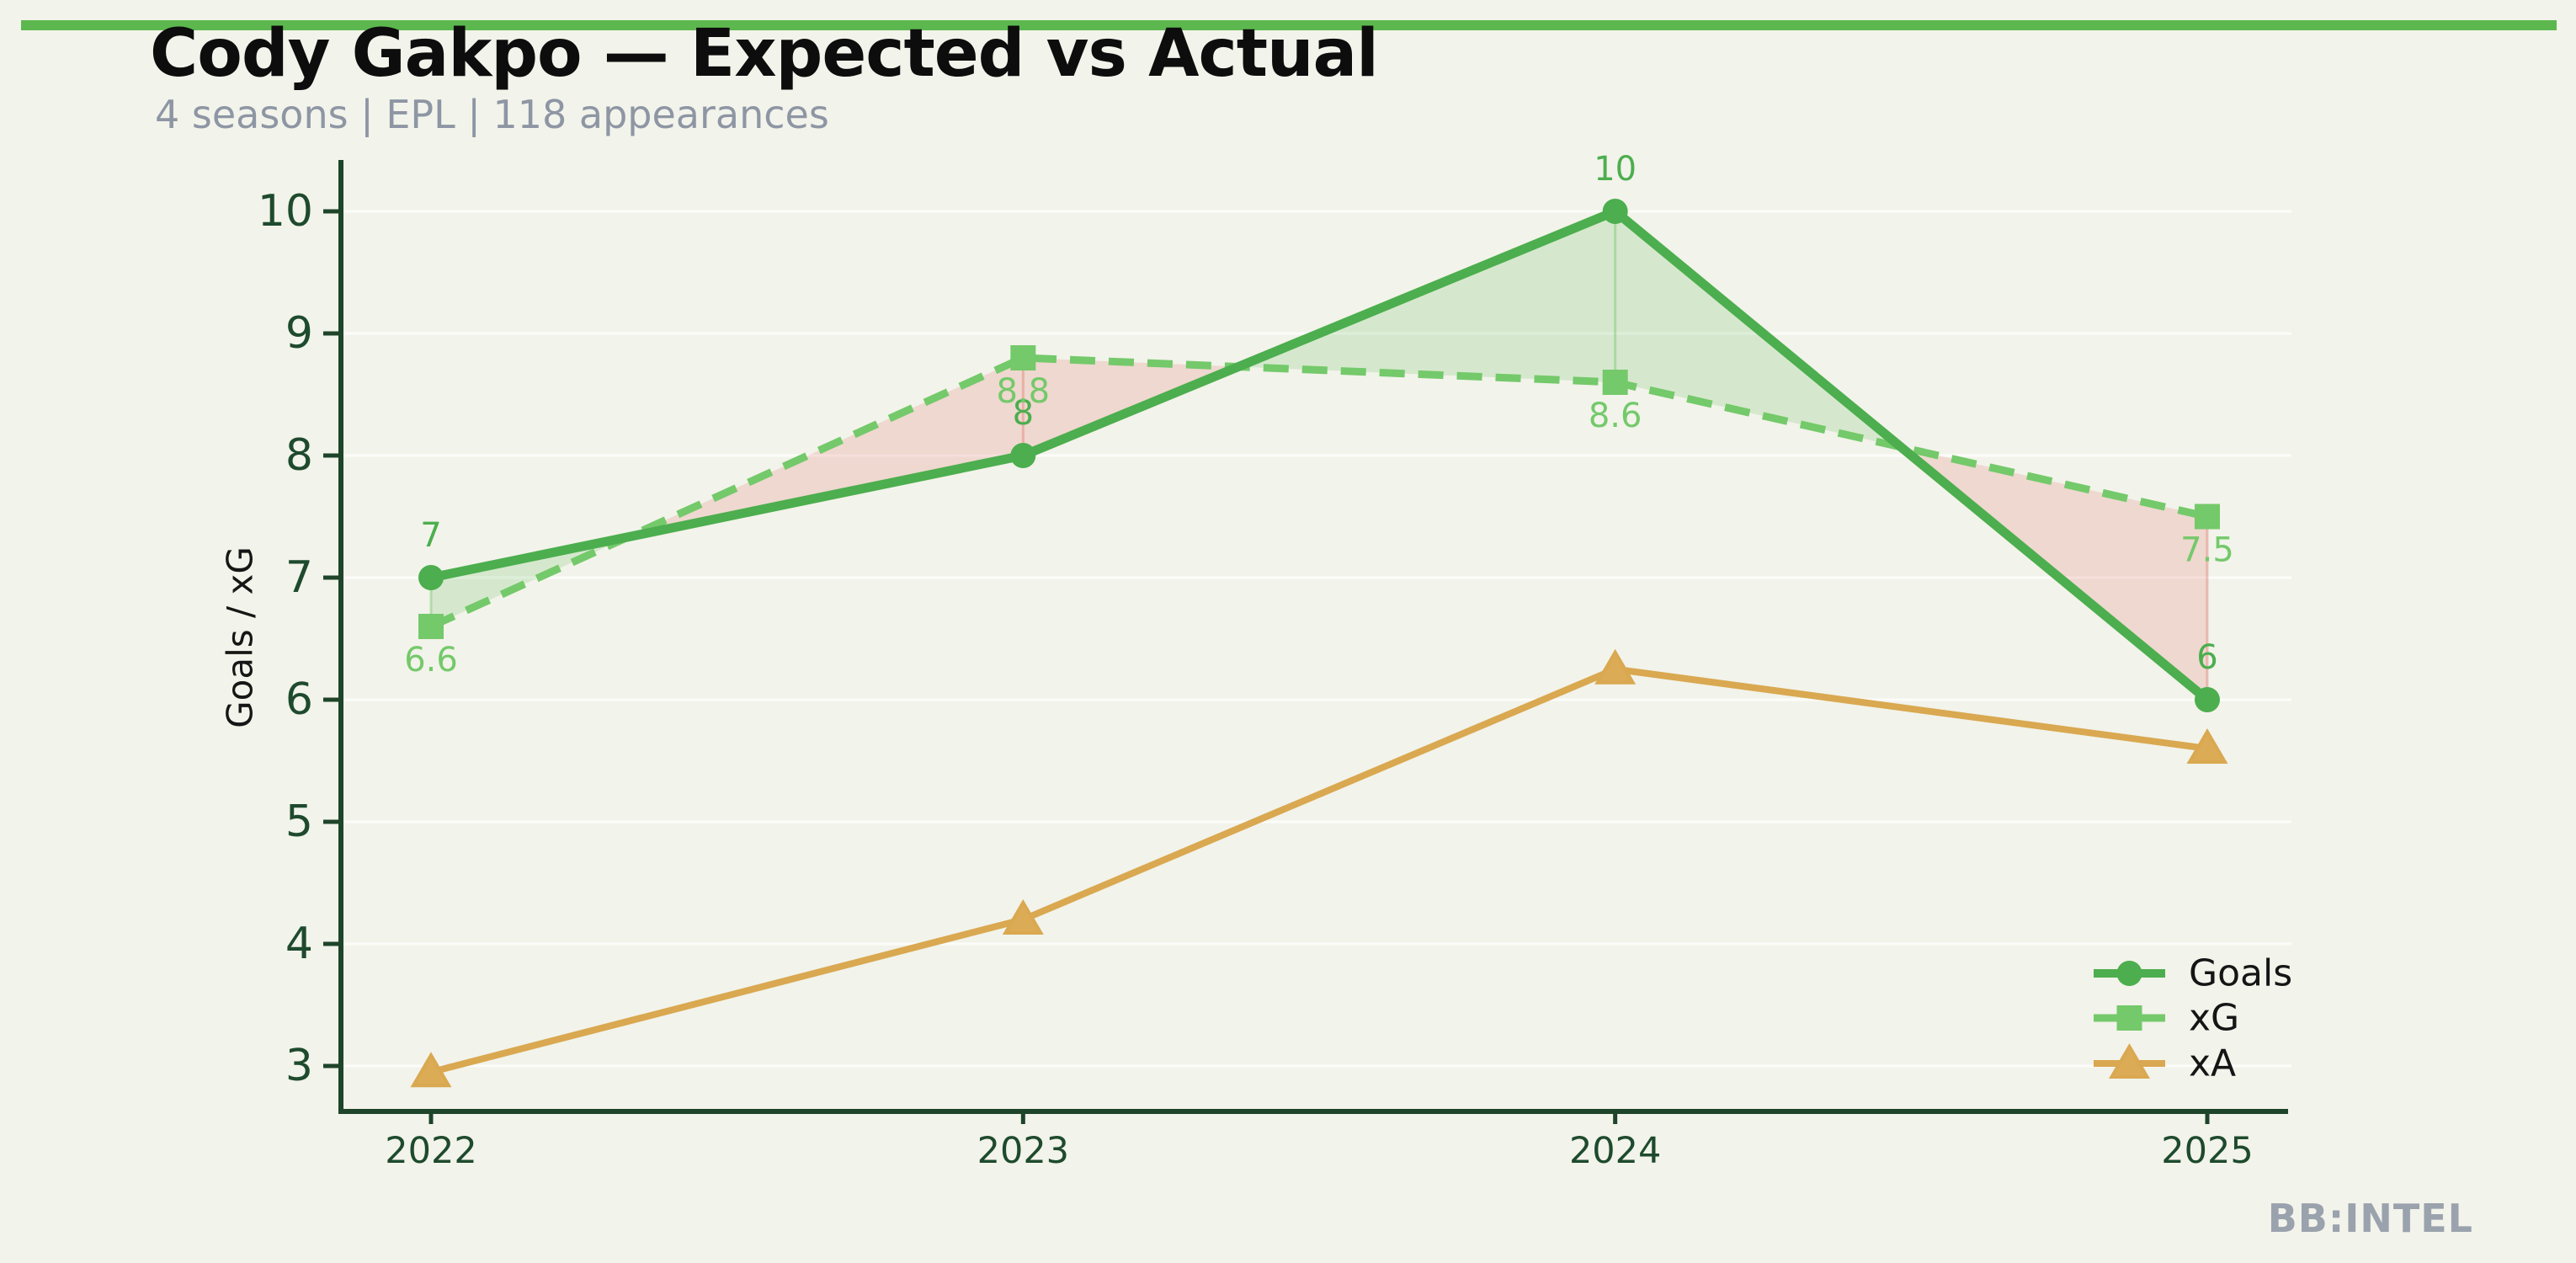  What do you see at coordinates (1024, 413) in the screenshot?
I see `value-label: 8` at bounding box center [1024, 413].